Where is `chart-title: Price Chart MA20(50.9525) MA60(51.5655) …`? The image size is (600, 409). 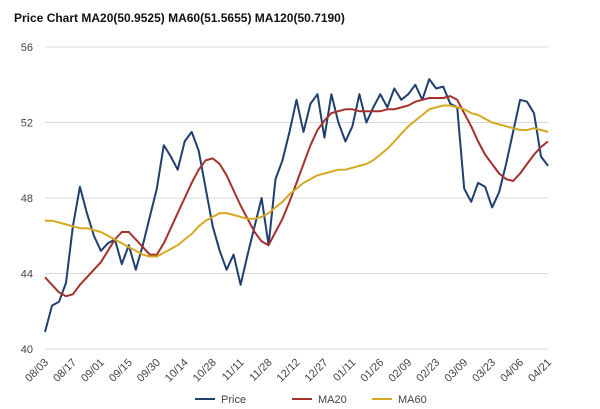
chart-title: Price Chart MA20(50.9525) MA60(51.5655) … is located at coordinates (179, 18).